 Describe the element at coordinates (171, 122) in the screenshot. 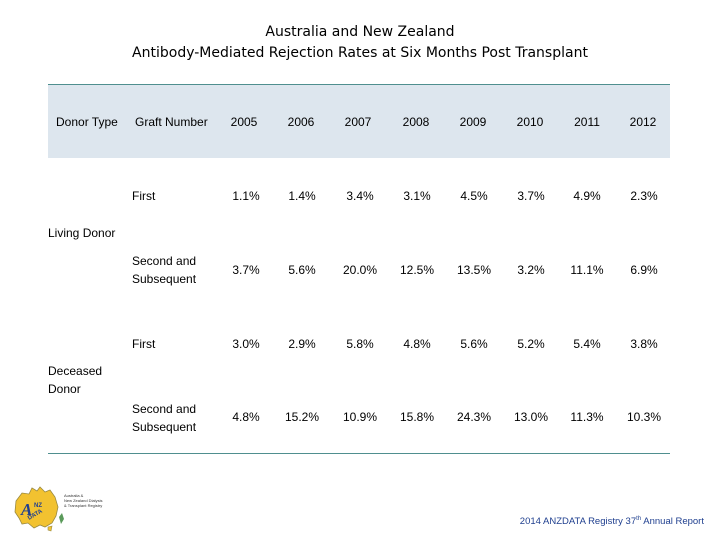

I see `header-graft-number: Graft Number` at that location.